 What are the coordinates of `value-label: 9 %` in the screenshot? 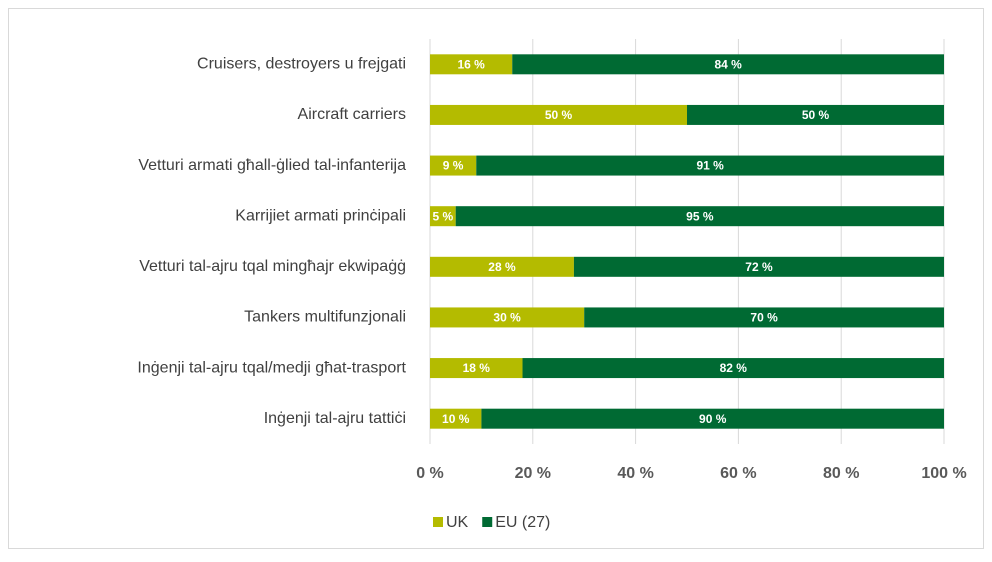 It's located at (453, 166).